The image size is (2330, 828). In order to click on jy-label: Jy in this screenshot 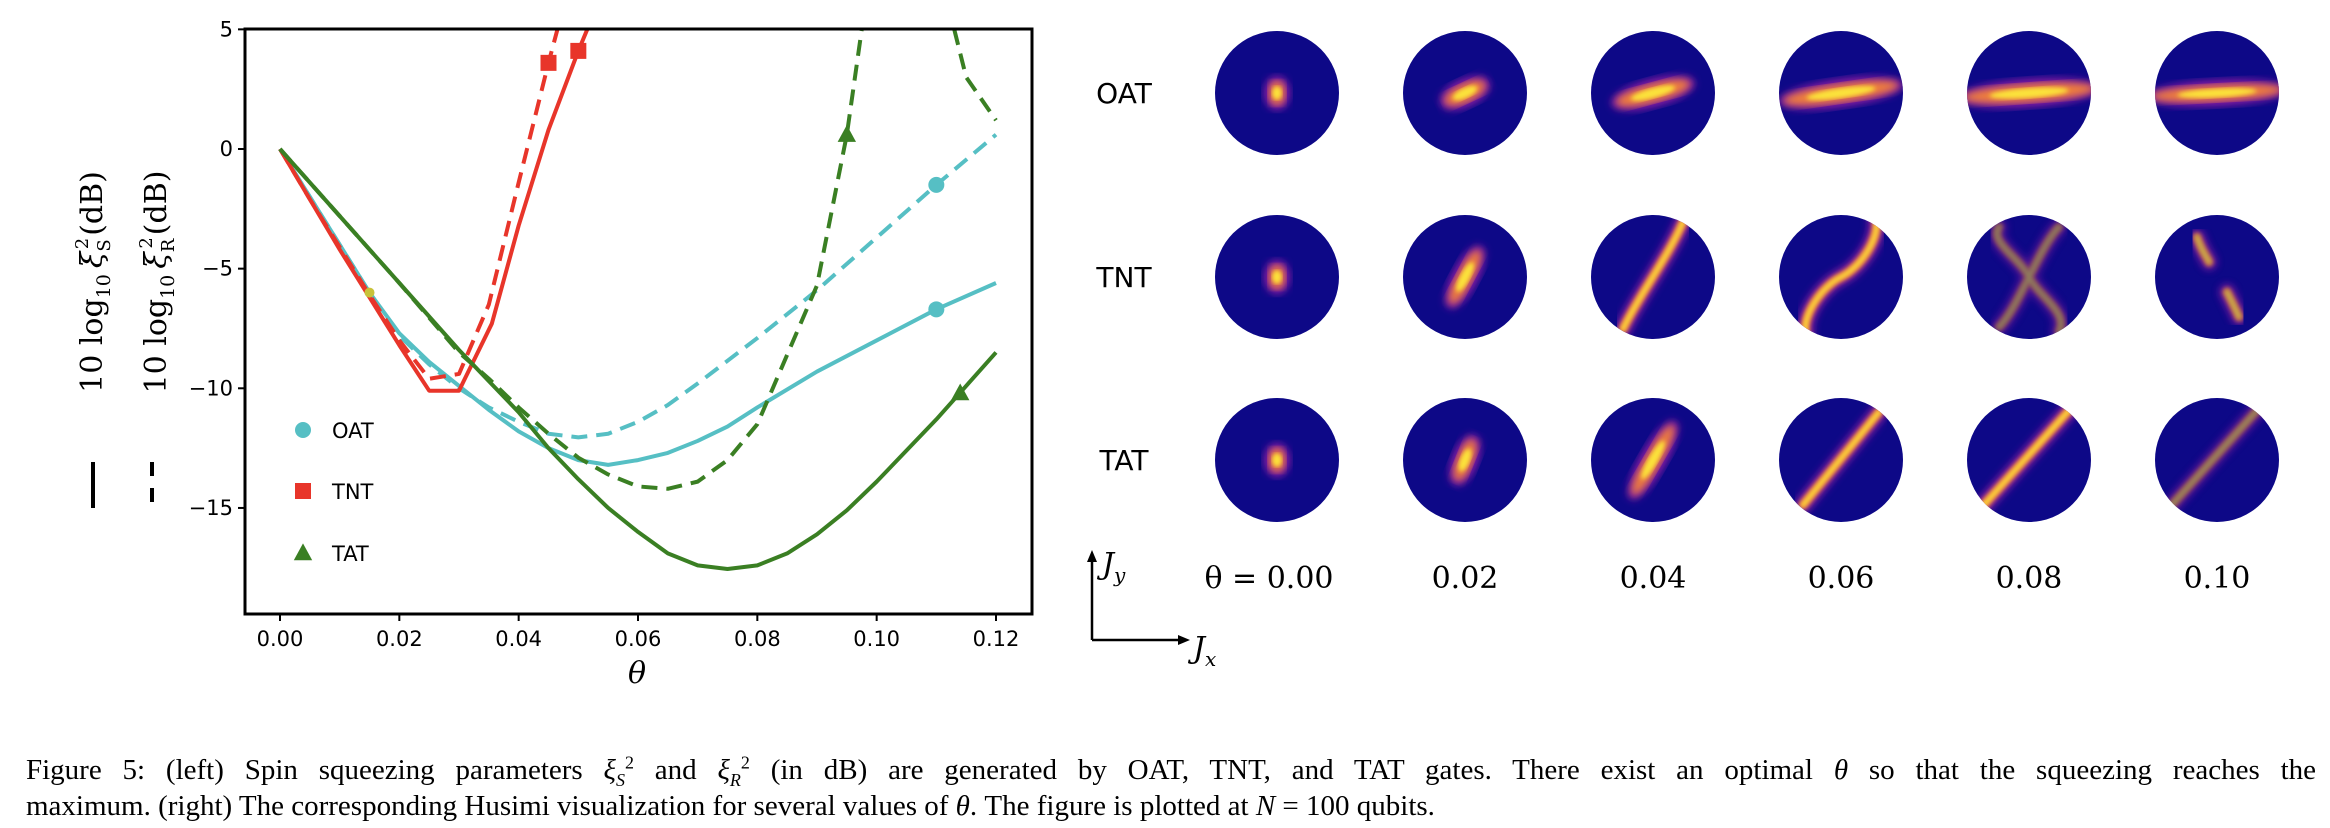, I will do `click(1111, 567)`.